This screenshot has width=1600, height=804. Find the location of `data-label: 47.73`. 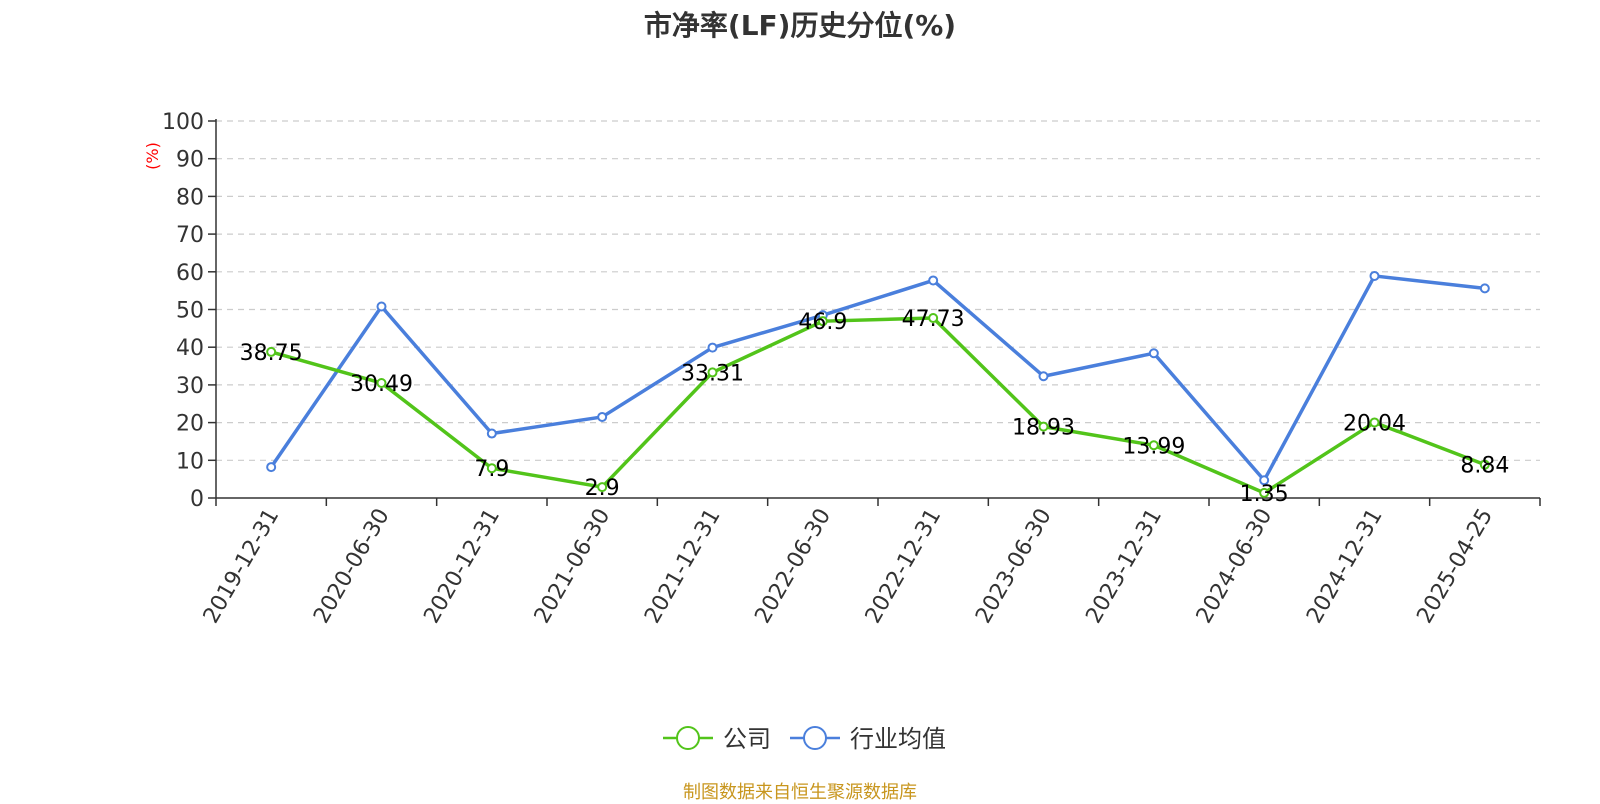

data-label: 47.73 is located at coordinates (933, 319).